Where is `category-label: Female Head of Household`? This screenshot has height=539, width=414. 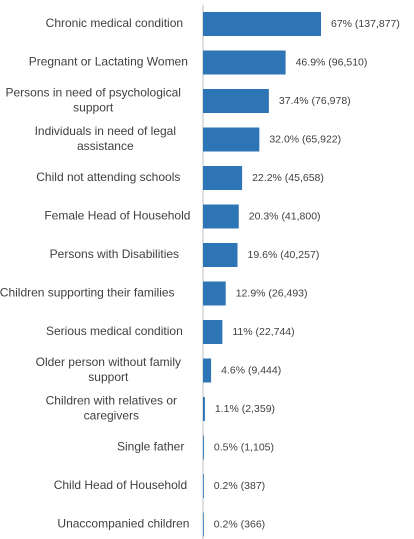
category-label: Female Head of Household is located at coordinates (117, 216).